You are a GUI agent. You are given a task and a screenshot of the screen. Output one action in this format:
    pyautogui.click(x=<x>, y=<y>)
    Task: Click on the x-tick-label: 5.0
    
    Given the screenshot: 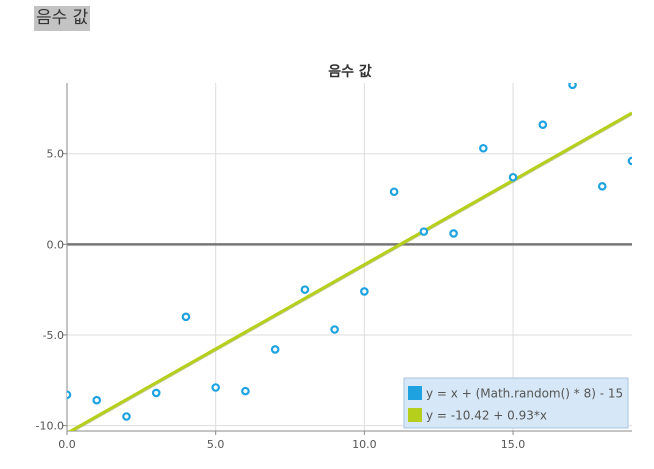 What is the action you would take?
    pyautogui.click(x=216, y=444)
    